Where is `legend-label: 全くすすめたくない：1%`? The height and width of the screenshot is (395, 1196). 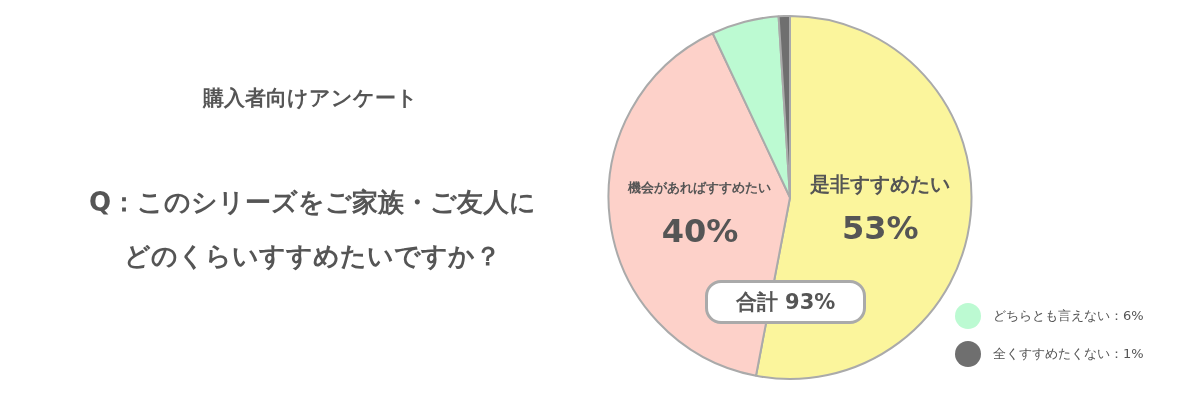
legend-label: 全くすすめたくない：1% is located at coordinates (1068, 354).